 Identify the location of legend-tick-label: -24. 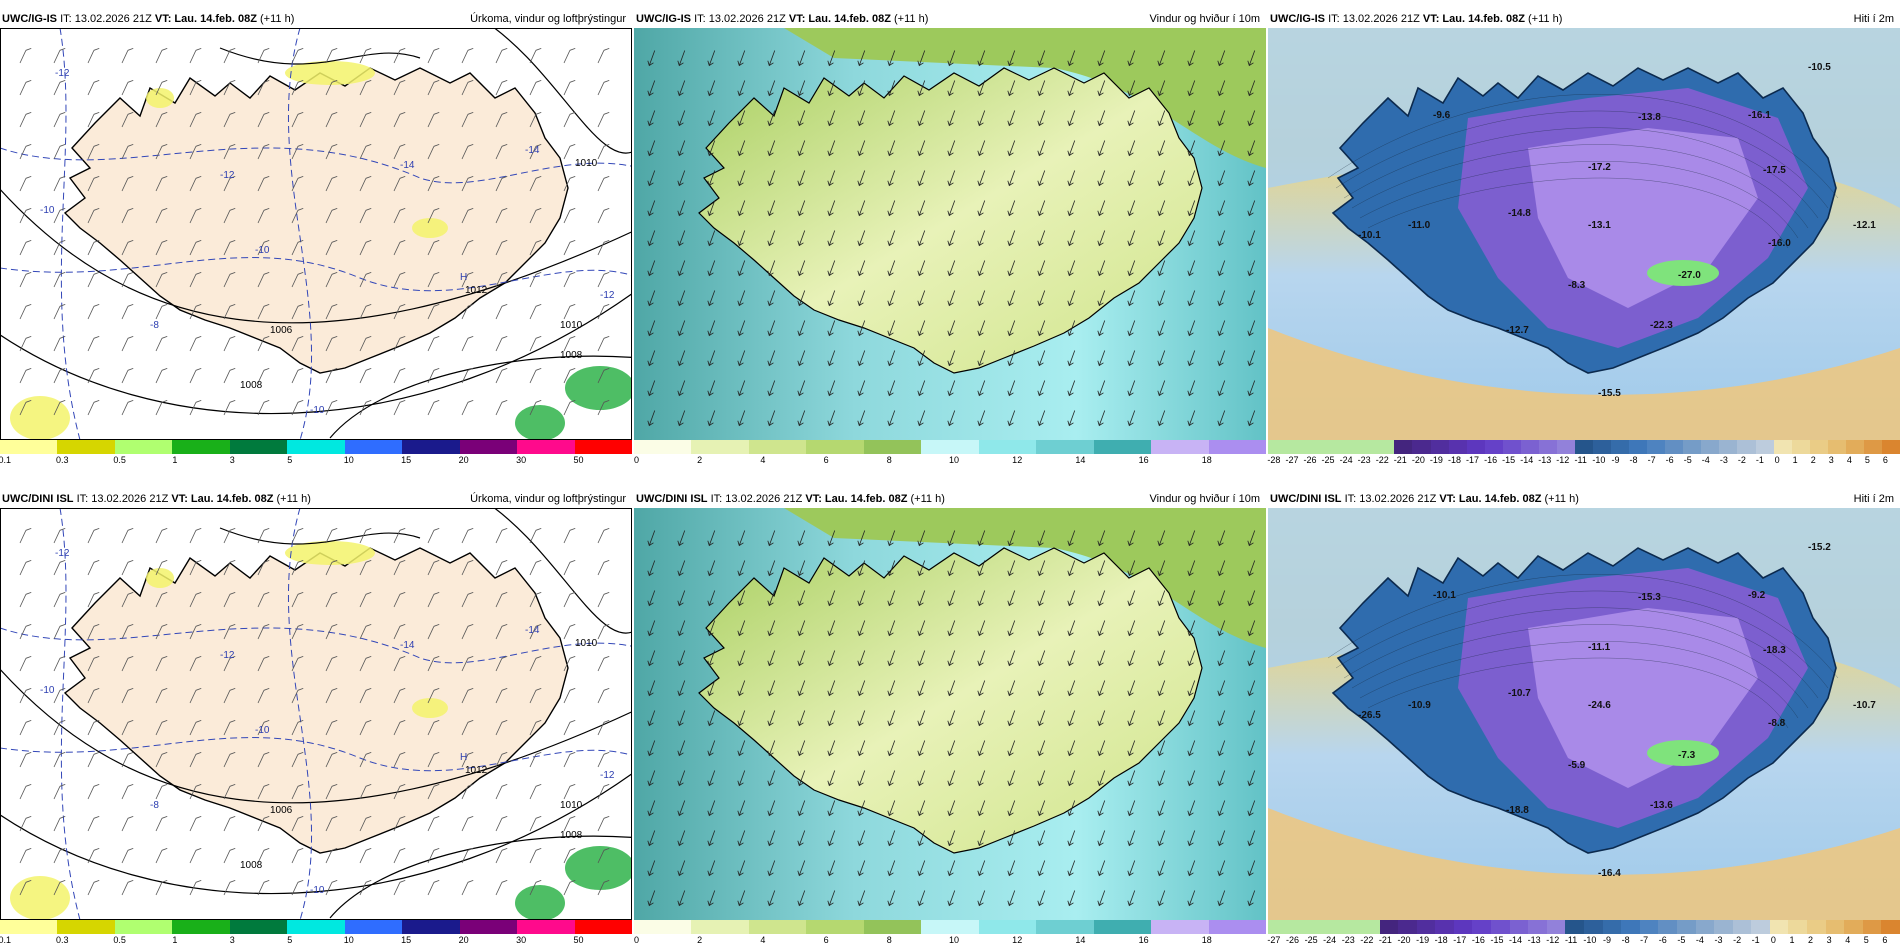
(1330, 940).